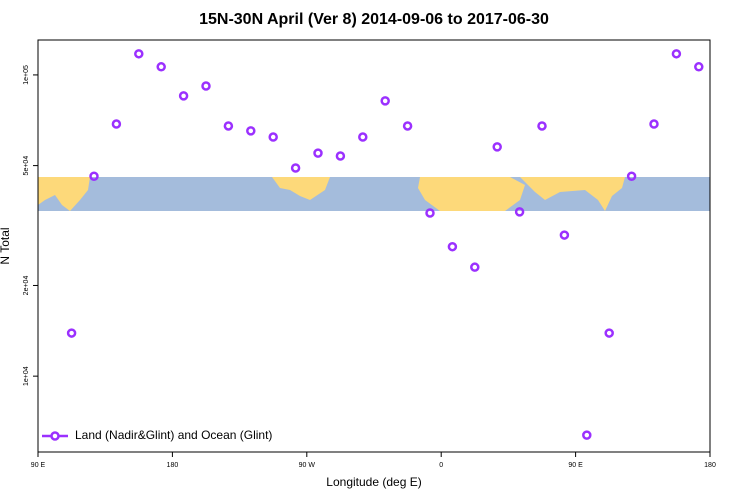 Image resolution: width=750 pixels, height=500 pixels. I want to click on legend-marker, so click(55, 436).